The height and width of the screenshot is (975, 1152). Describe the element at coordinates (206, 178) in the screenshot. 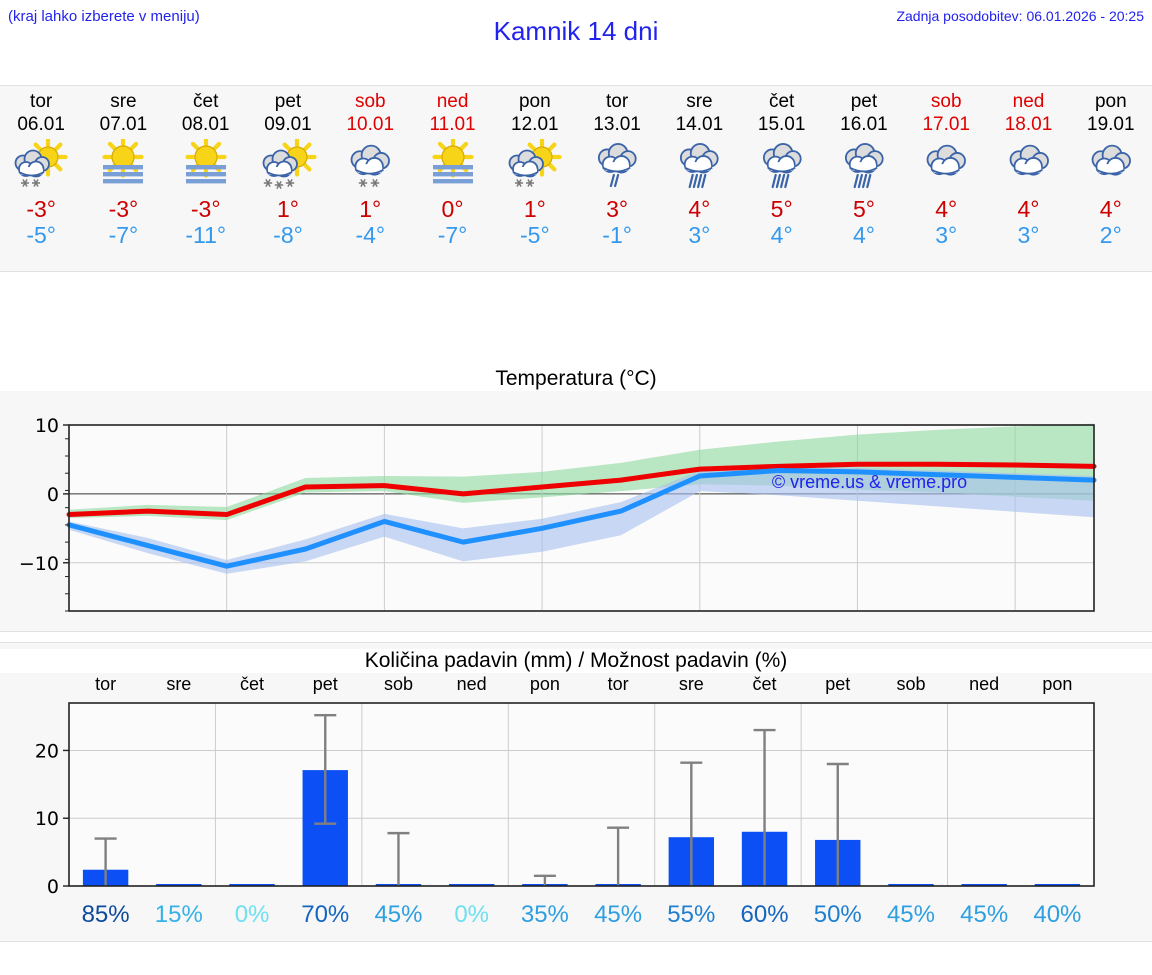

I see `forecast-day-column: čet 08.01 -3° -11°` at that location.